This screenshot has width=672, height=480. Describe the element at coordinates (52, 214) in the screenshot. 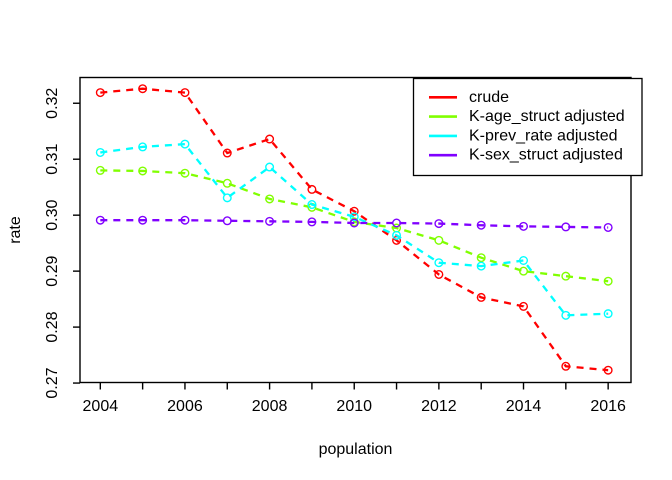

I see `y-tick-label: 0.30` at that location.